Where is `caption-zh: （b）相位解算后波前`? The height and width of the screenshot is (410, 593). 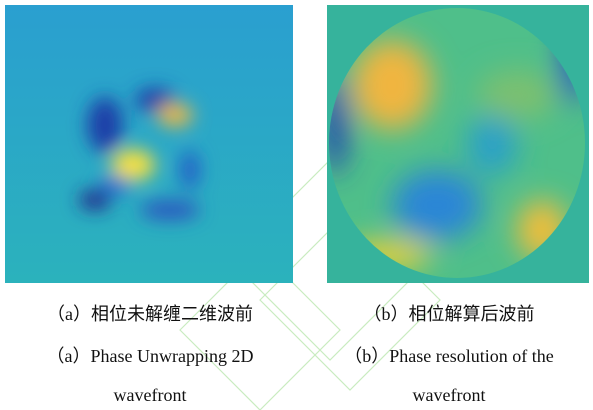 caption-zh: （b）相位解算后波前 is located at coordinates (449, 313).